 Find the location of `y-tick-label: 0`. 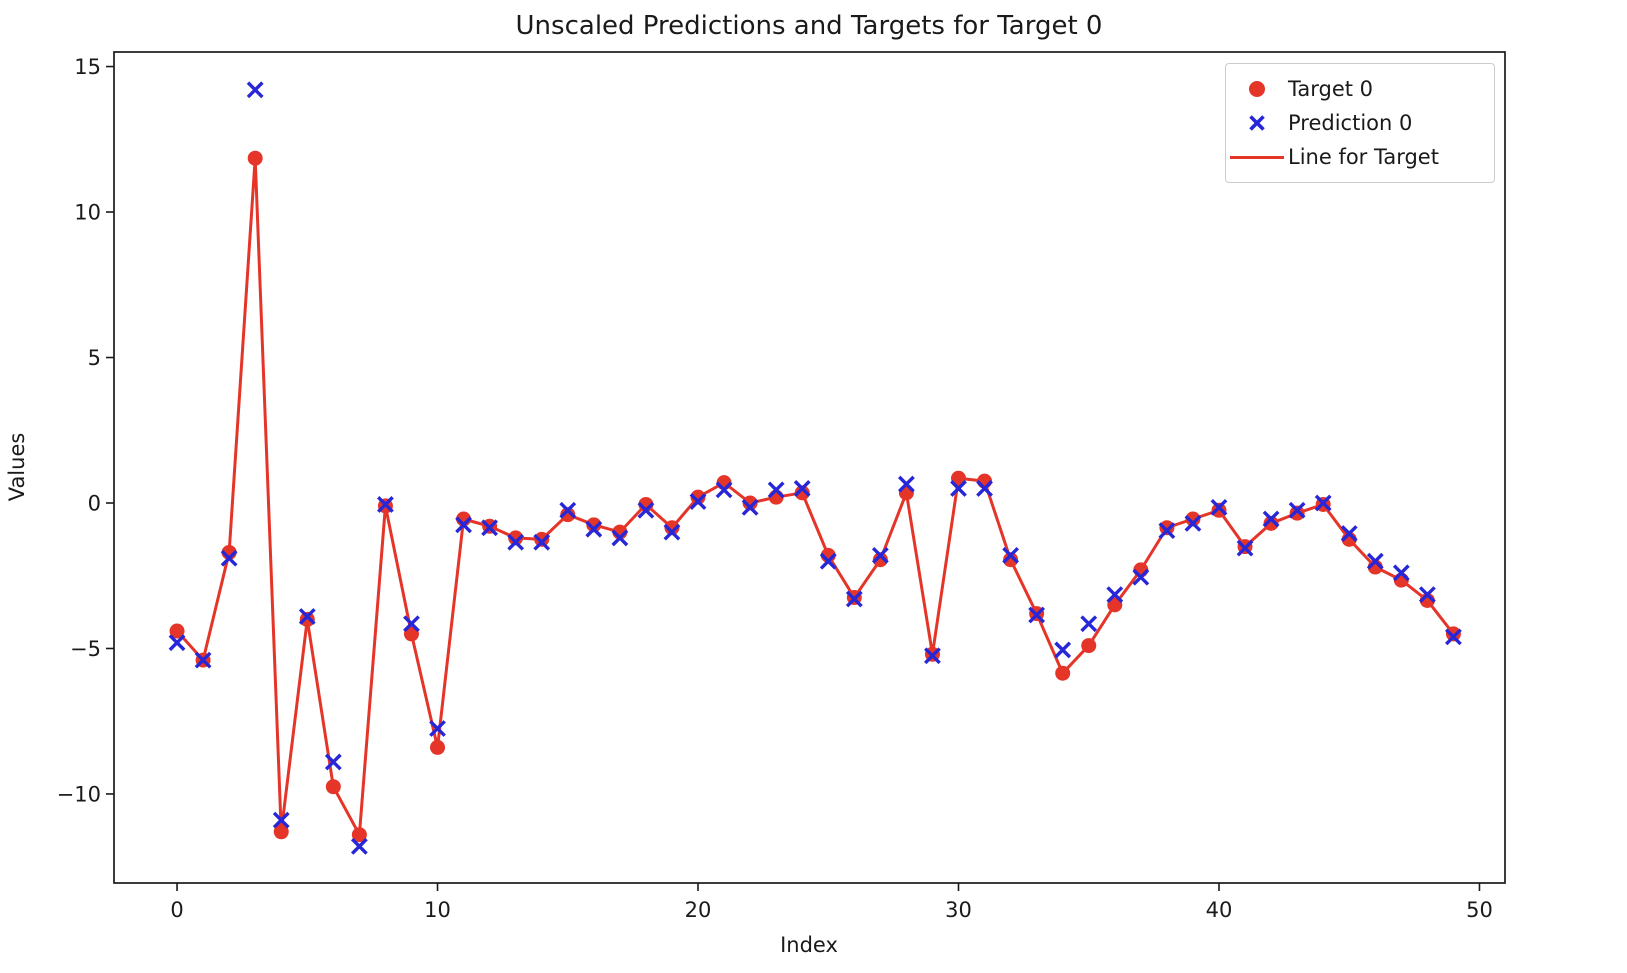

y-tick-label: 0 is located at coordinates (94, 503).